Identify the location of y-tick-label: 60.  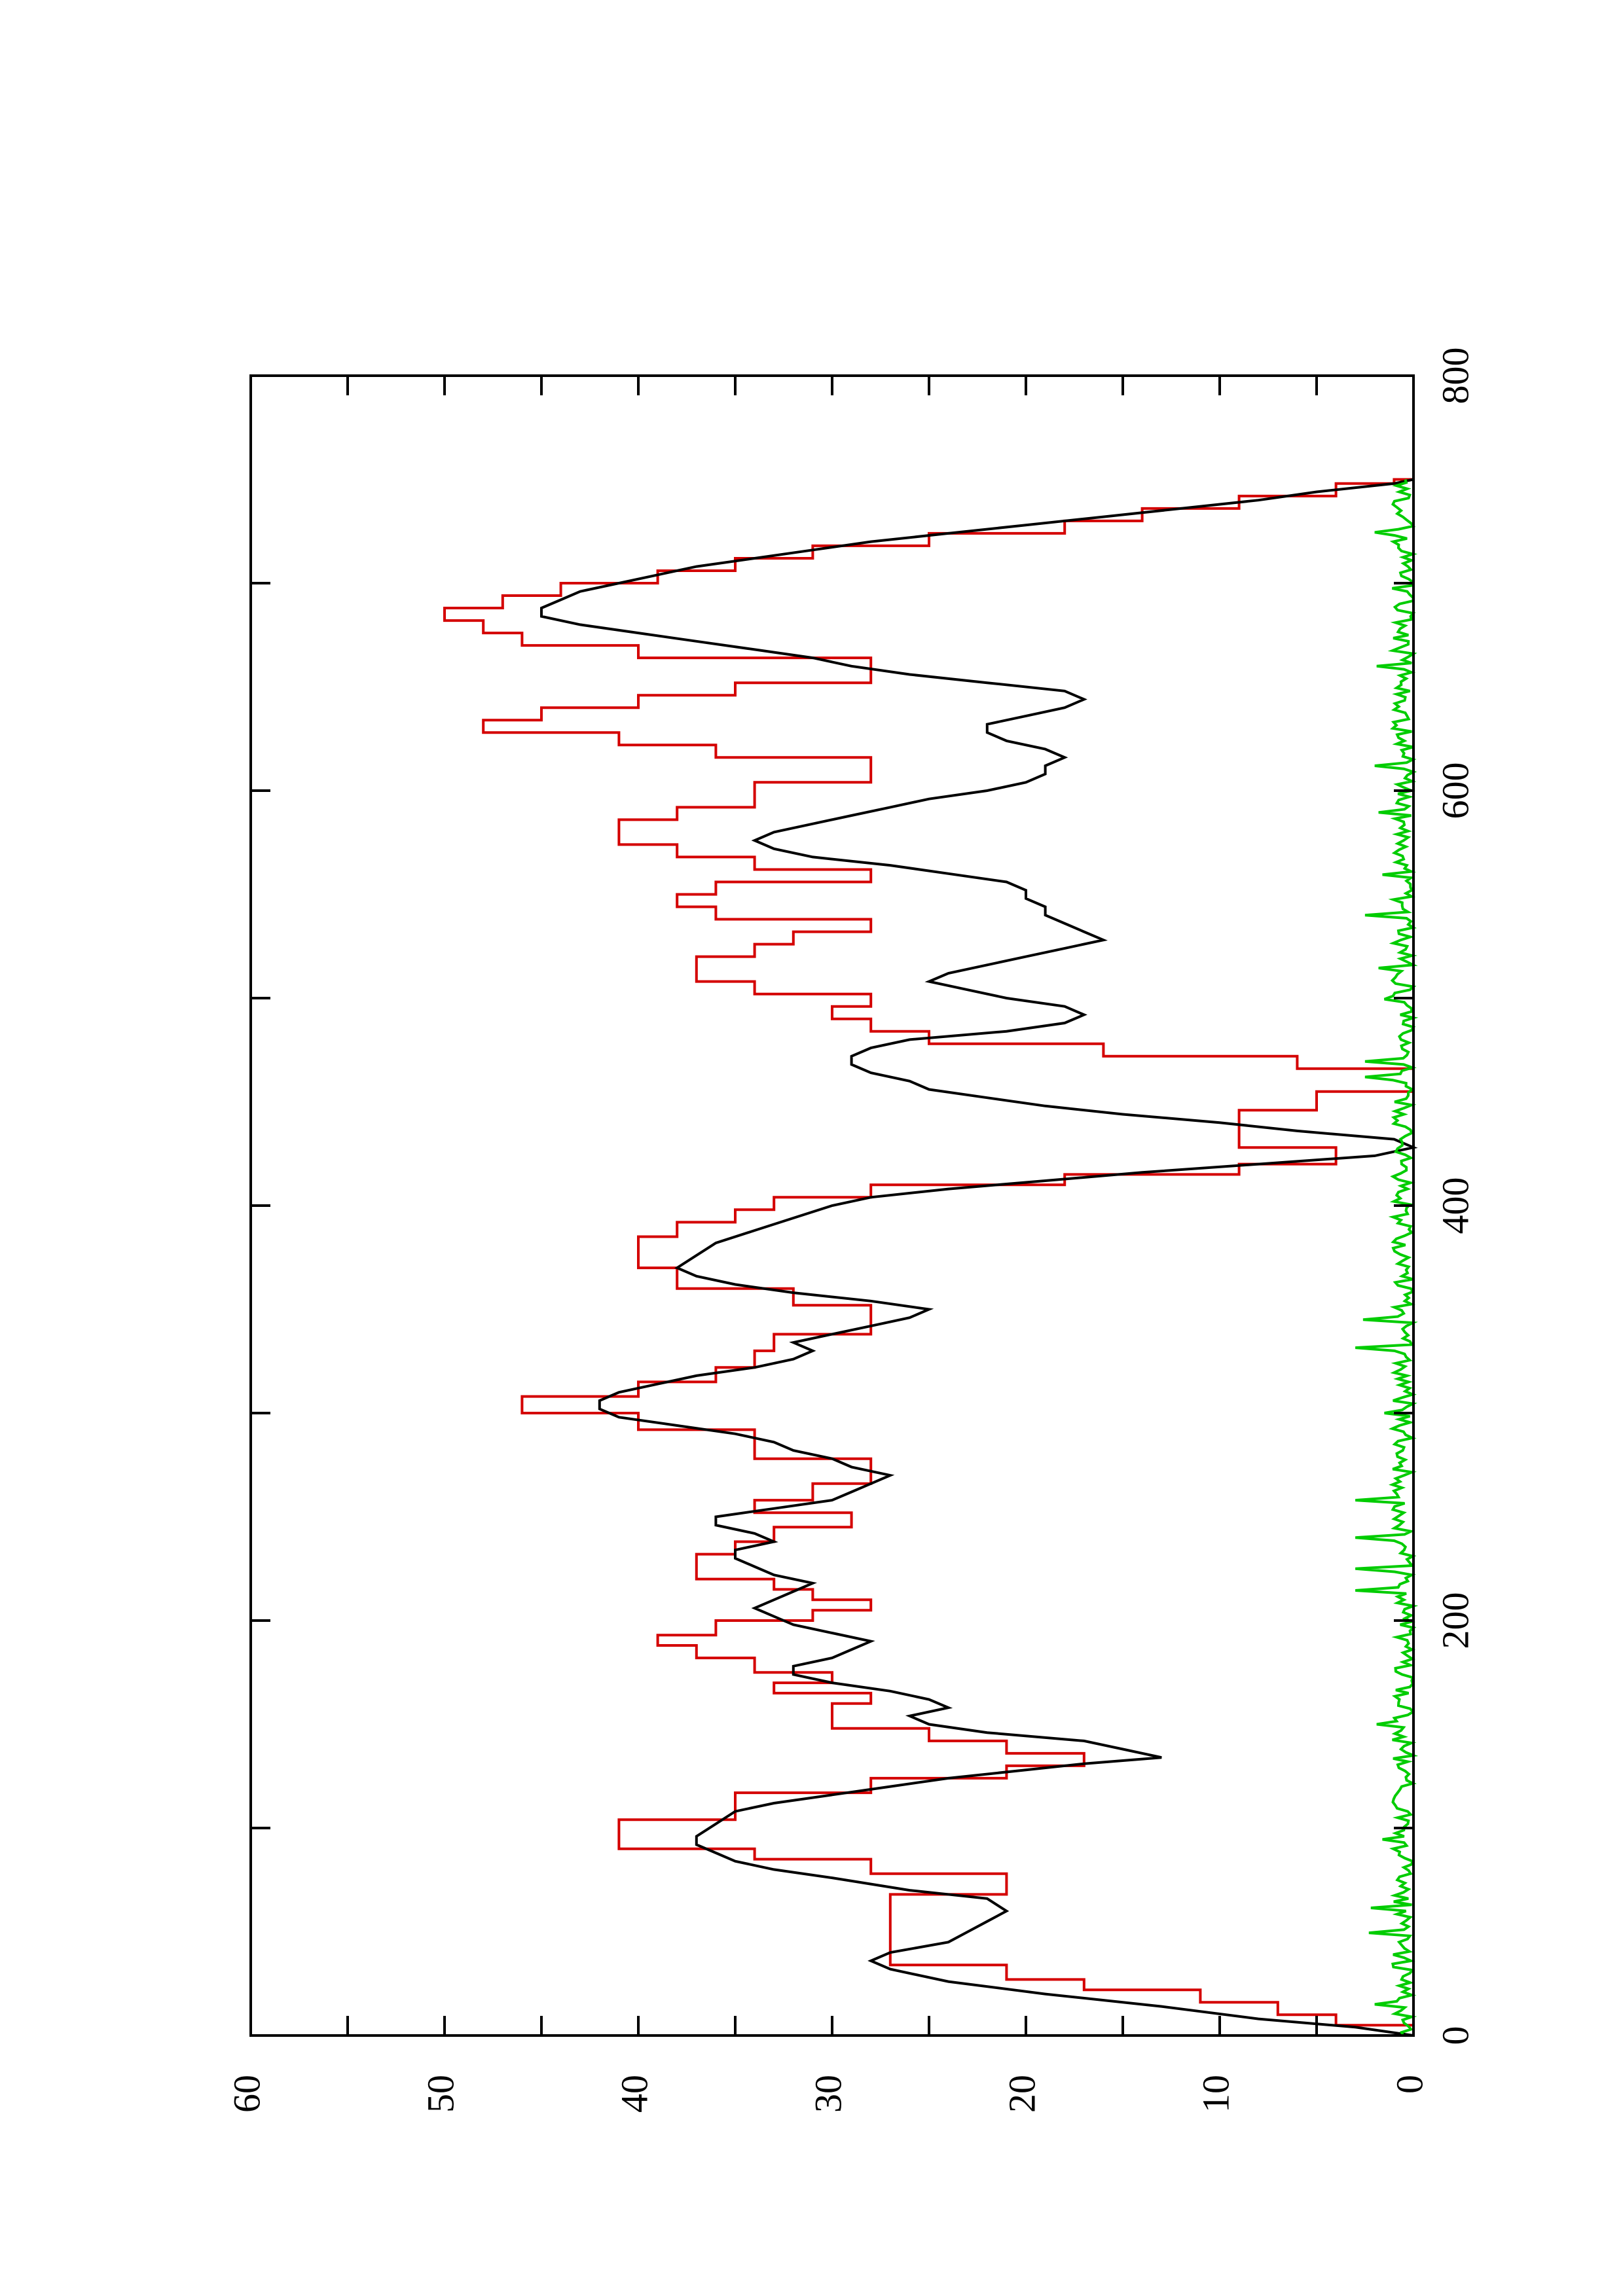
(246, 2094).